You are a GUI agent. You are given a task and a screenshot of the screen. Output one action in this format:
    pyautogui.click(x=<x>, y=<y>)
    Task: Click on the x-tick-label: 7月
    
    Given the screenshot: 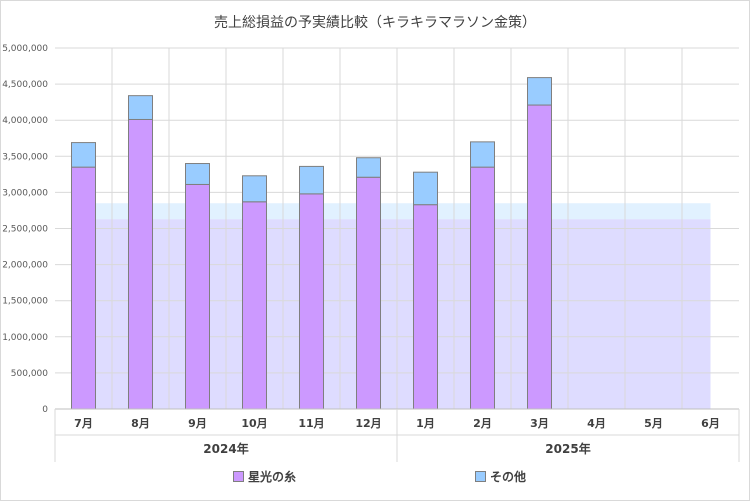 What is the action you would take?
    pyautogui.click(x=83, y=423)
    